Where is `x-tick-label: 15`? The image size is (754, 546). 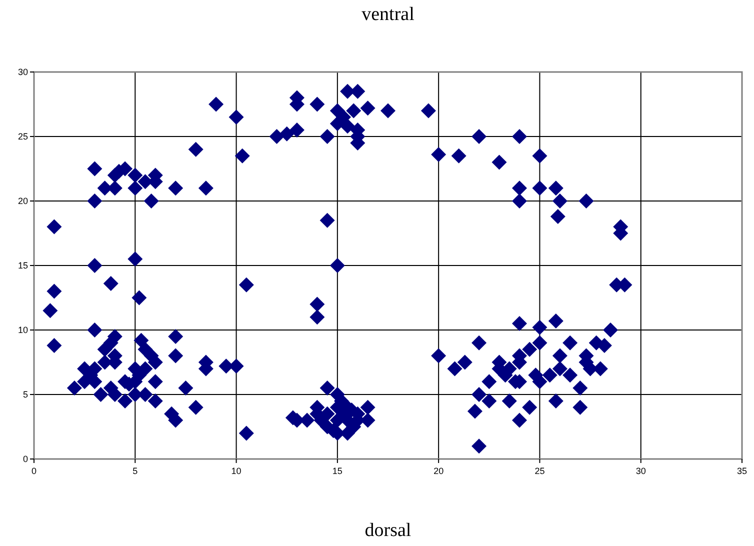 x-tick-label: 15 is located at coordinates (337, 471).